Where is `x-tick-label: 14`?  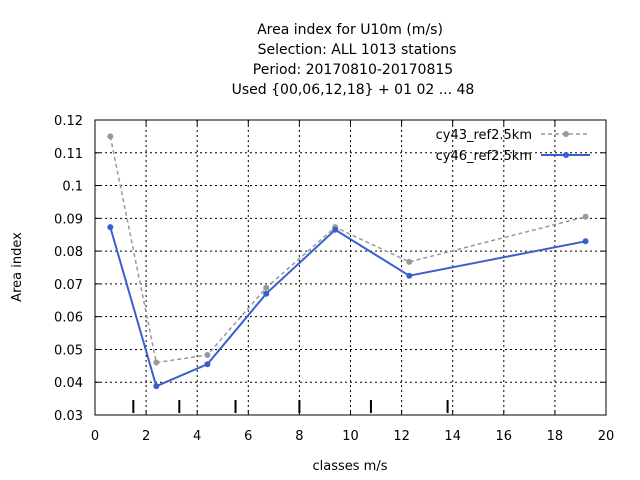
x-tick-label: 14 is located at coordinates (452, 436).